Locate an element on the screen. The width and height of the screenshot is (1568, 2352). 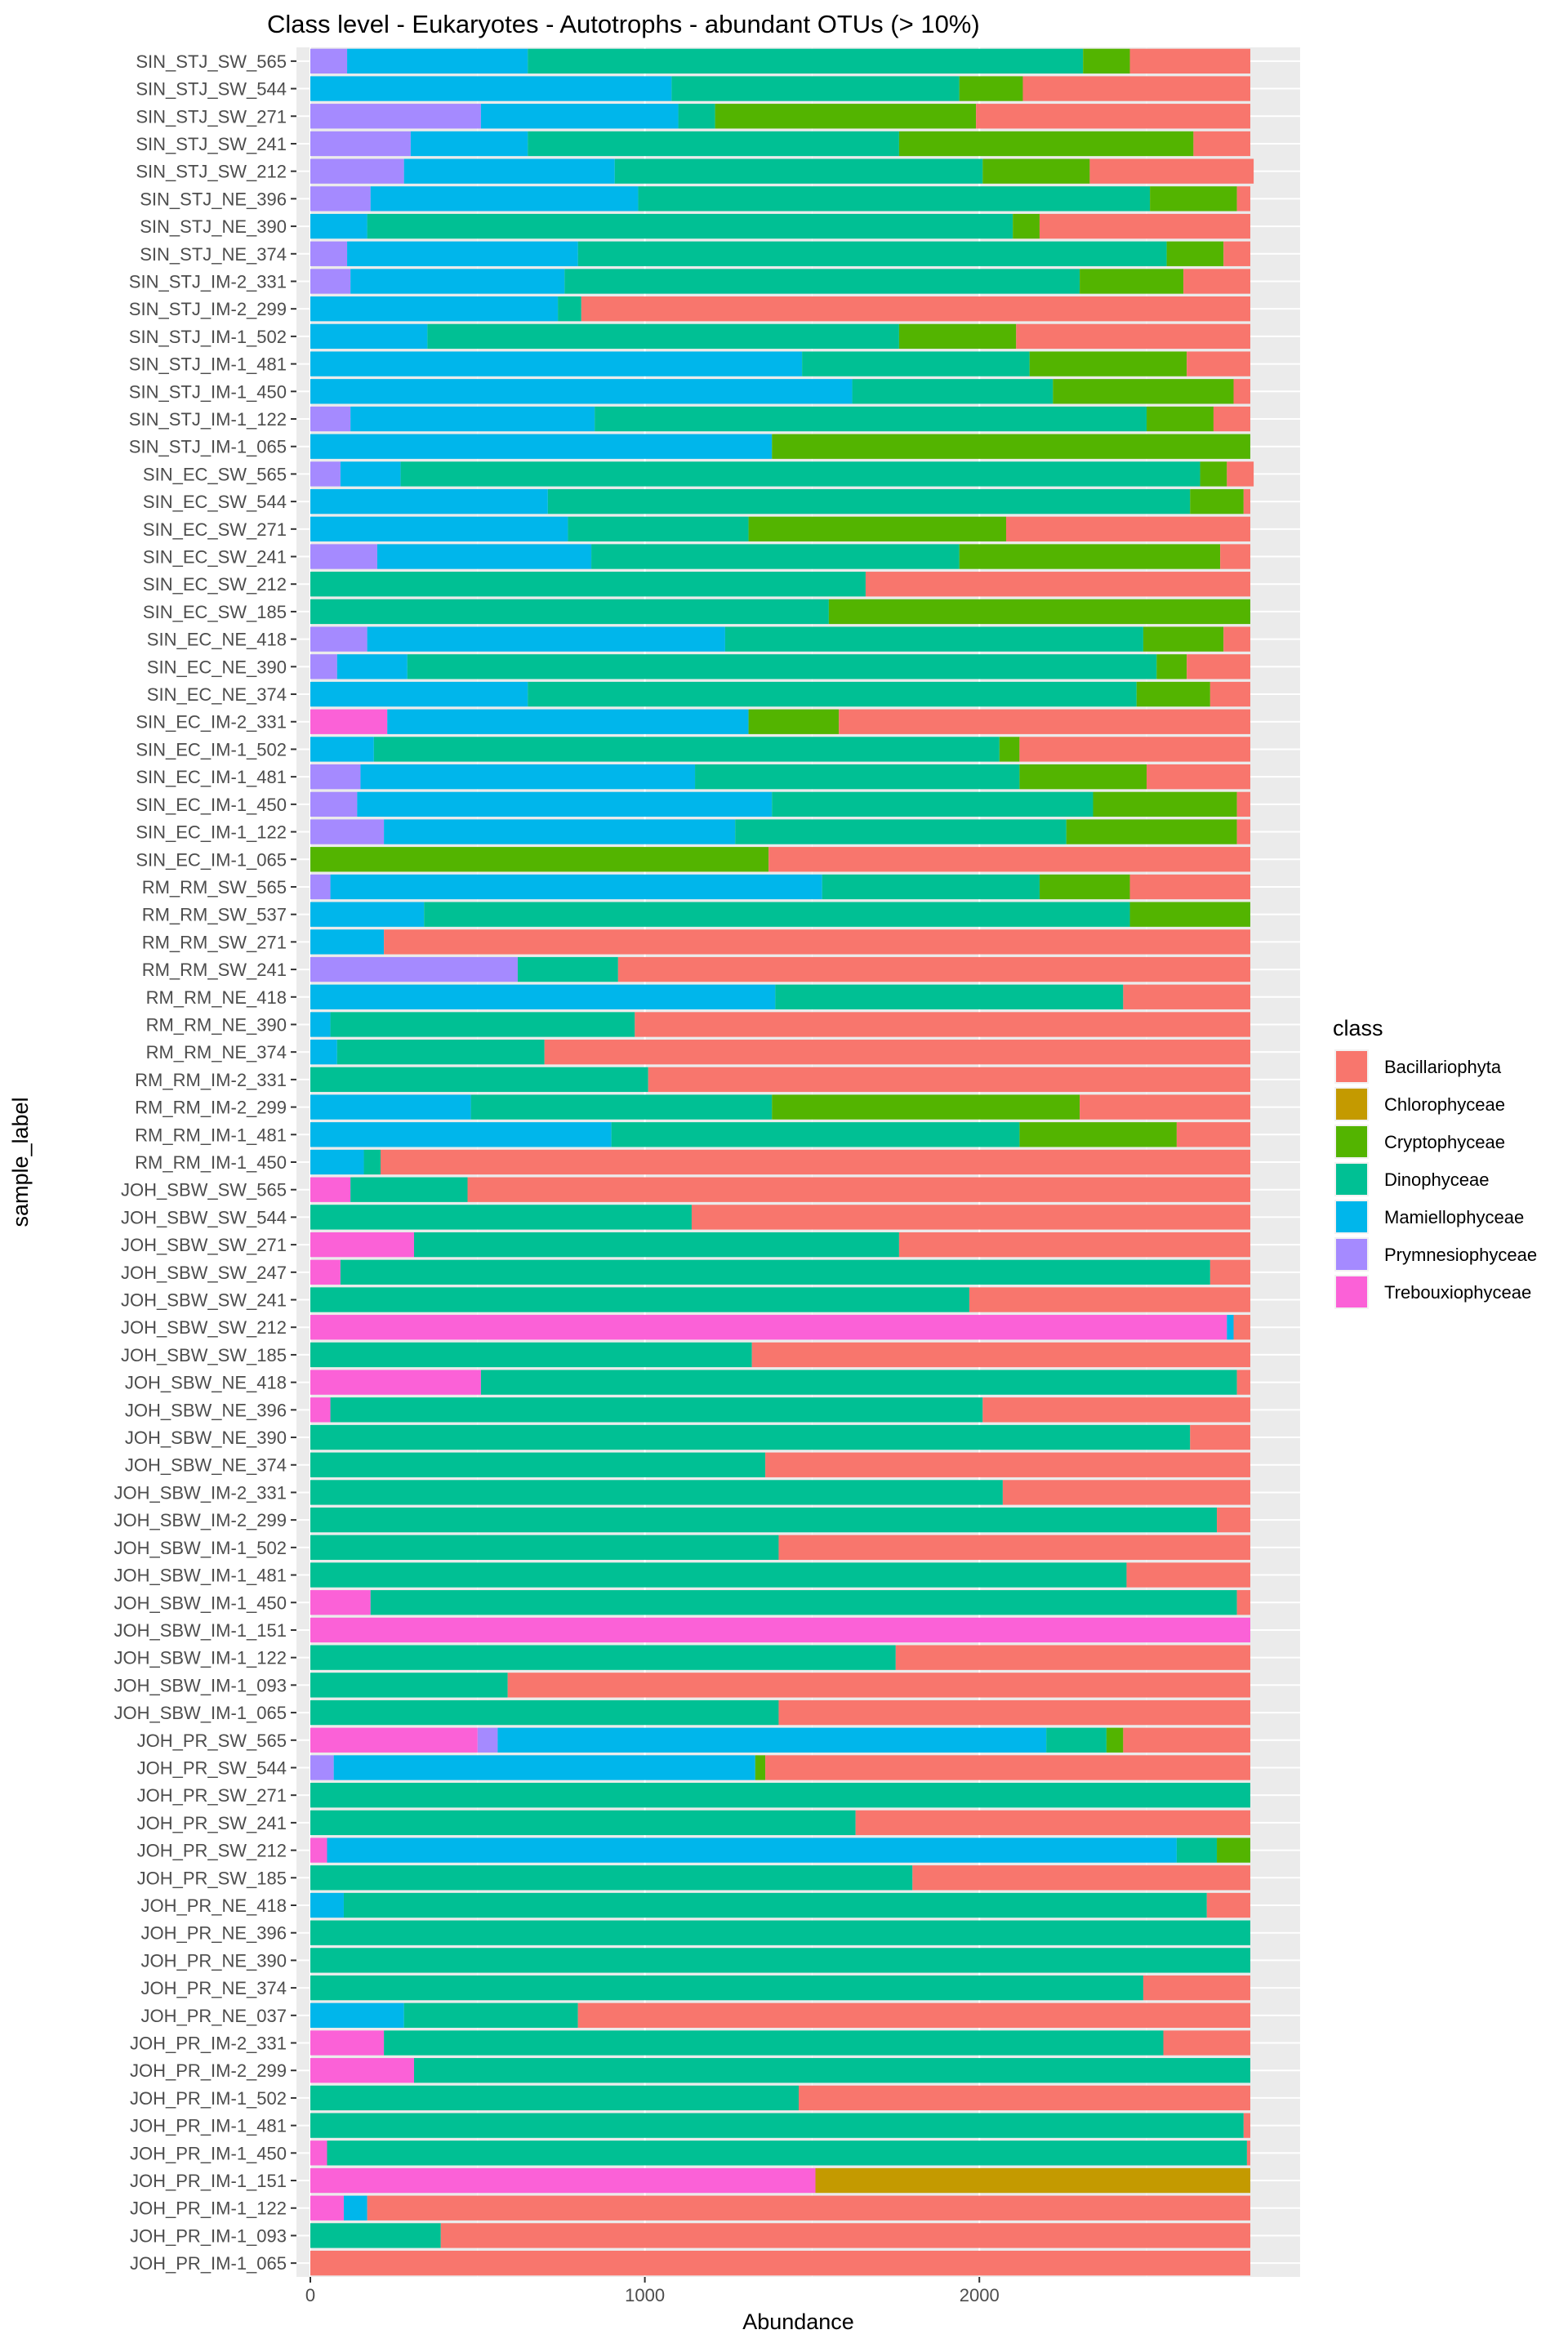
y-tick-label: RM_RM_IM-2_331 is located at coordinates (211, 1080).